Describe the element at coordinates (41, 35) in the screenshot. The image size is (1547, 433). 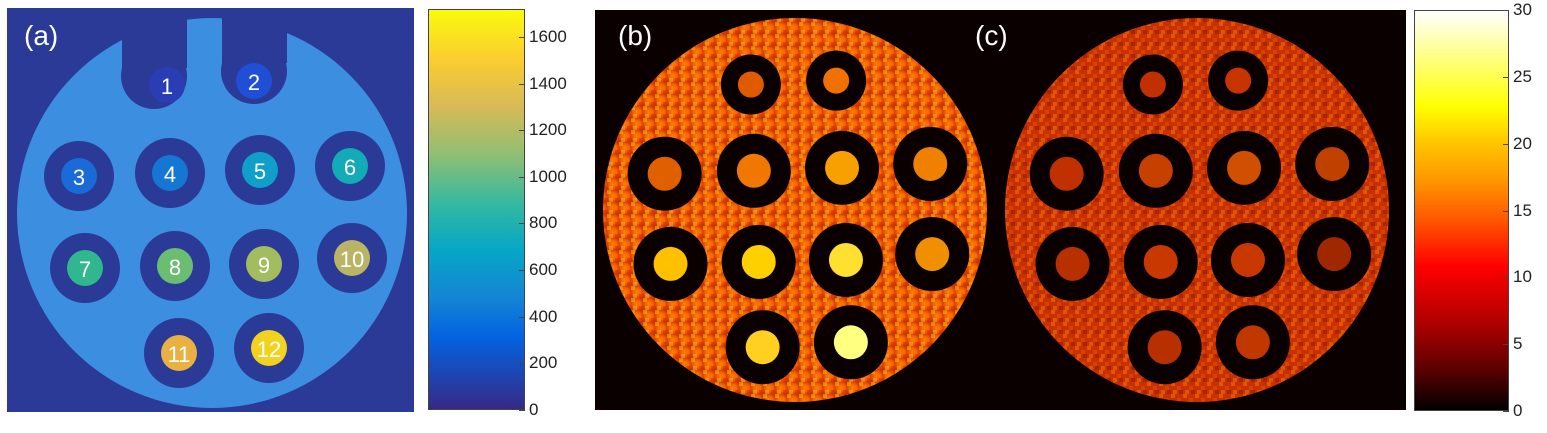
I see `panel-a-label: (a)` at that location.